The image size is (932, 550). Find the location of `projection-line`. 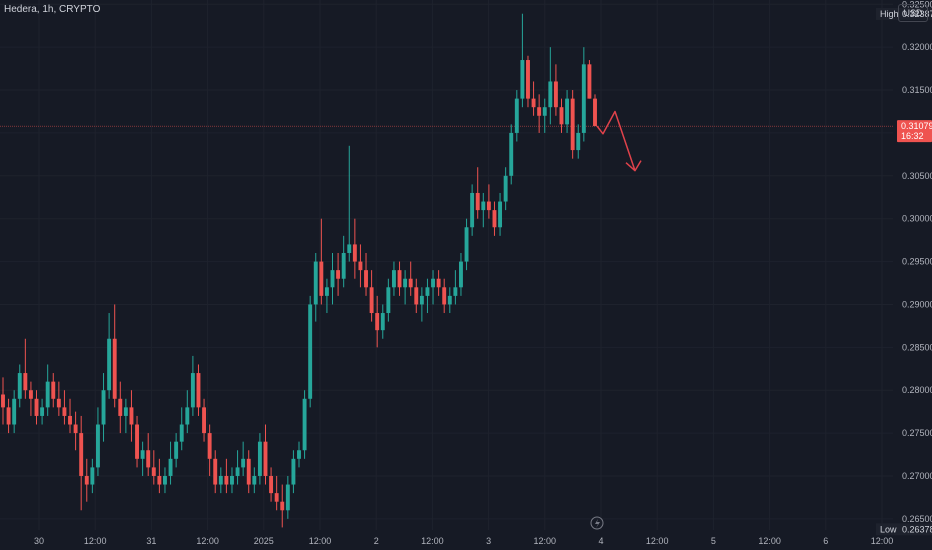

projection-line is located at coordinates (616, 140).